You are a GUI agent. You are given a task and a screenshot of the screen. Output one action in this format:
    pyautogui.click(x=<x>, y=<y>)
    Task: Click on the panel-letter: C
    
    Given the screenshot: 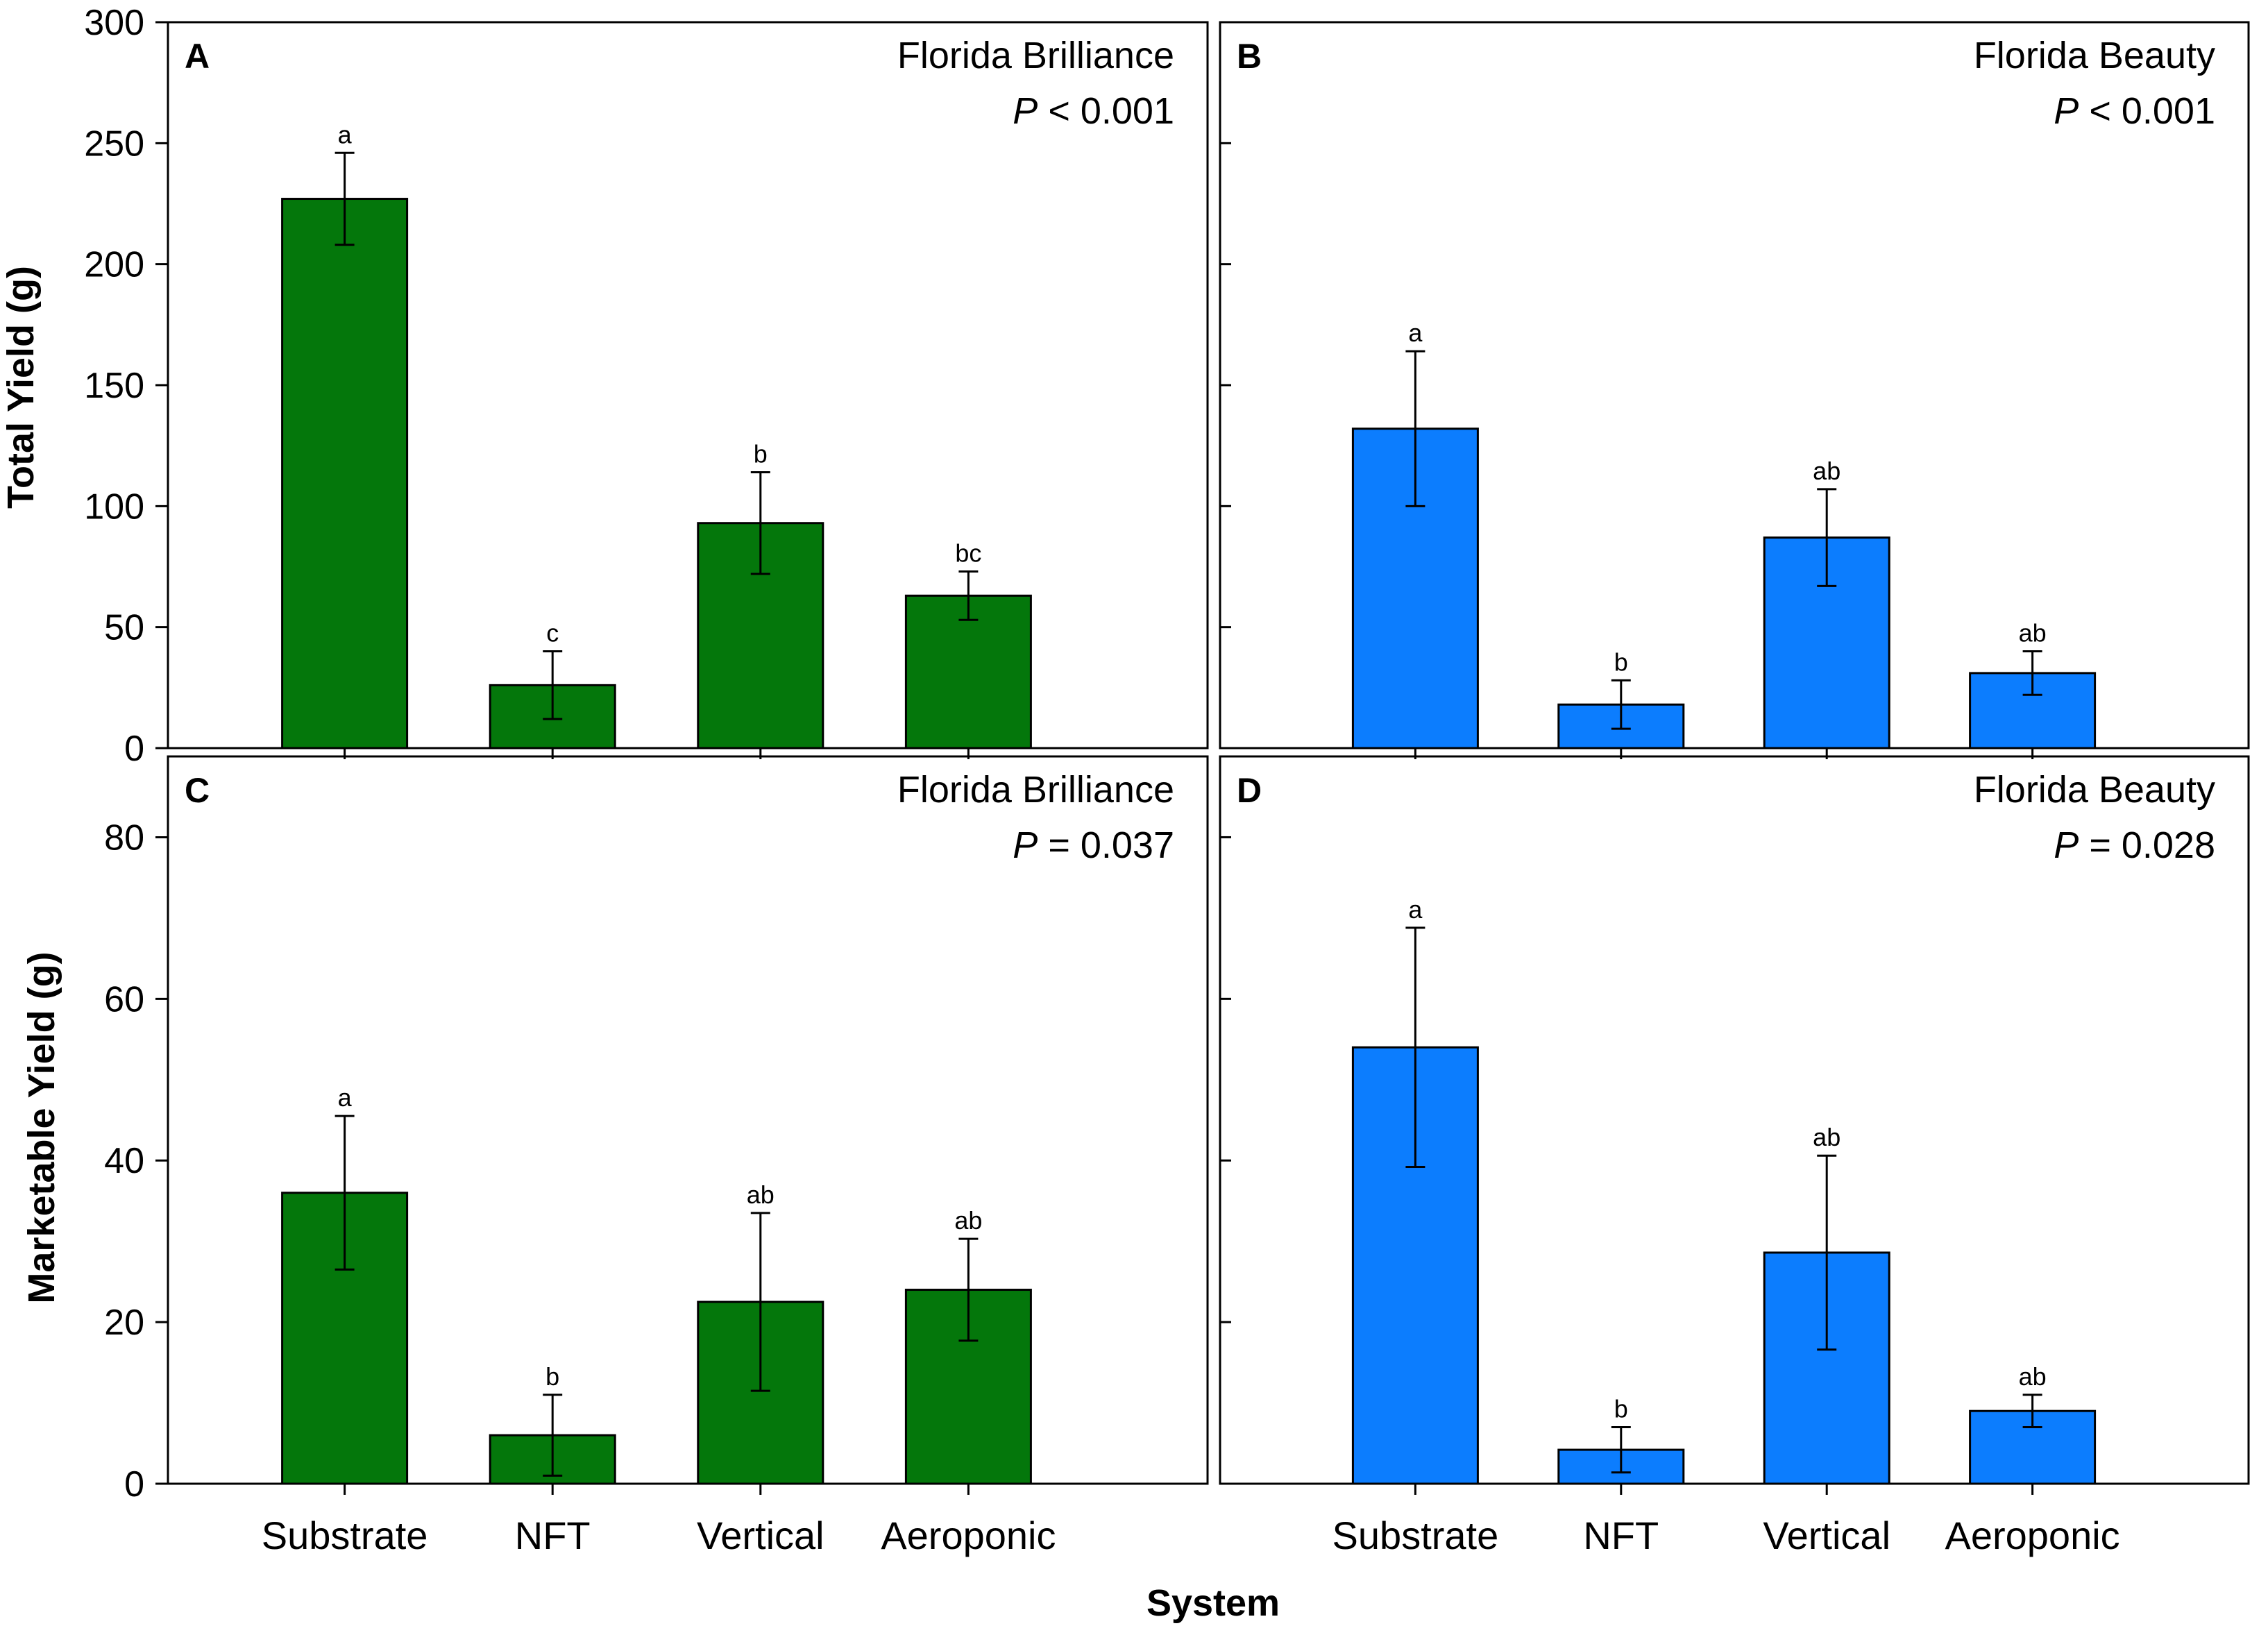 What is the action you would take?
    pyautogui.click(x=197, y=790)
    